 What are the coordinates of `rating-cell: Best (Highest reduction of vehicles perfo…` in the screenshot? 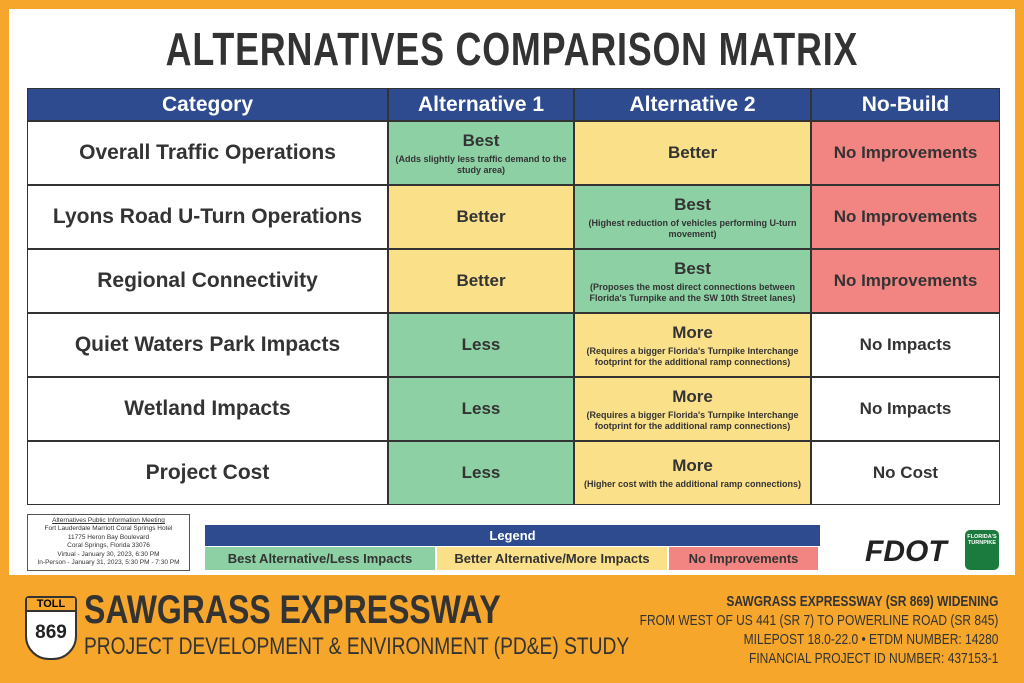 It's located at (692, 217).